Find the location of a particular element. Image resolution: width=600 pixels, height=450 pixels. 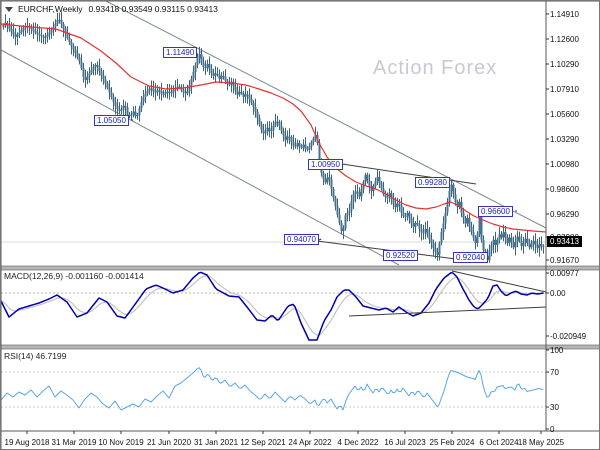

macd-line is located at coordinates (272, 306).